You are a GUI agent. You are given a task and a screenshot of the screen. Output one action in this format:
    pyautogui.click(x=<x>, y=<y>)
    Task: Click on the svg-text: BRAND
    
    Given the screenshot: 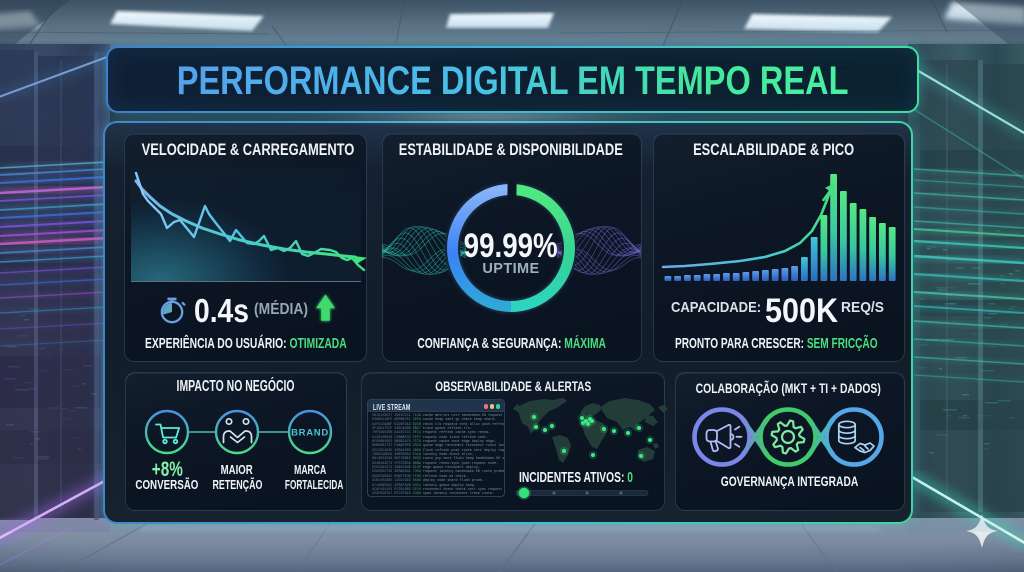 What is the action you would take?
    pyautogui.click(x=310, y=432)
    